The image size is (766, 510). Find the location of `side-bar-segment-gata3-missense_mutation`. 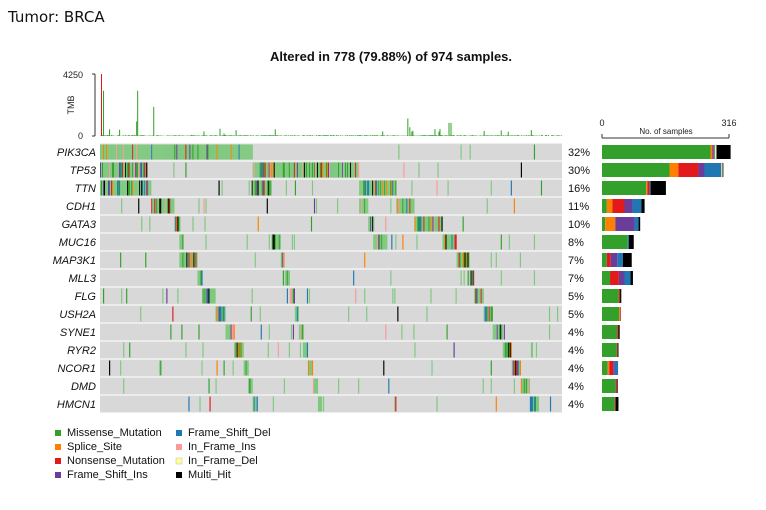

side-bar-segment-gata3-missense_mutation is located at coordinates (604, 224).